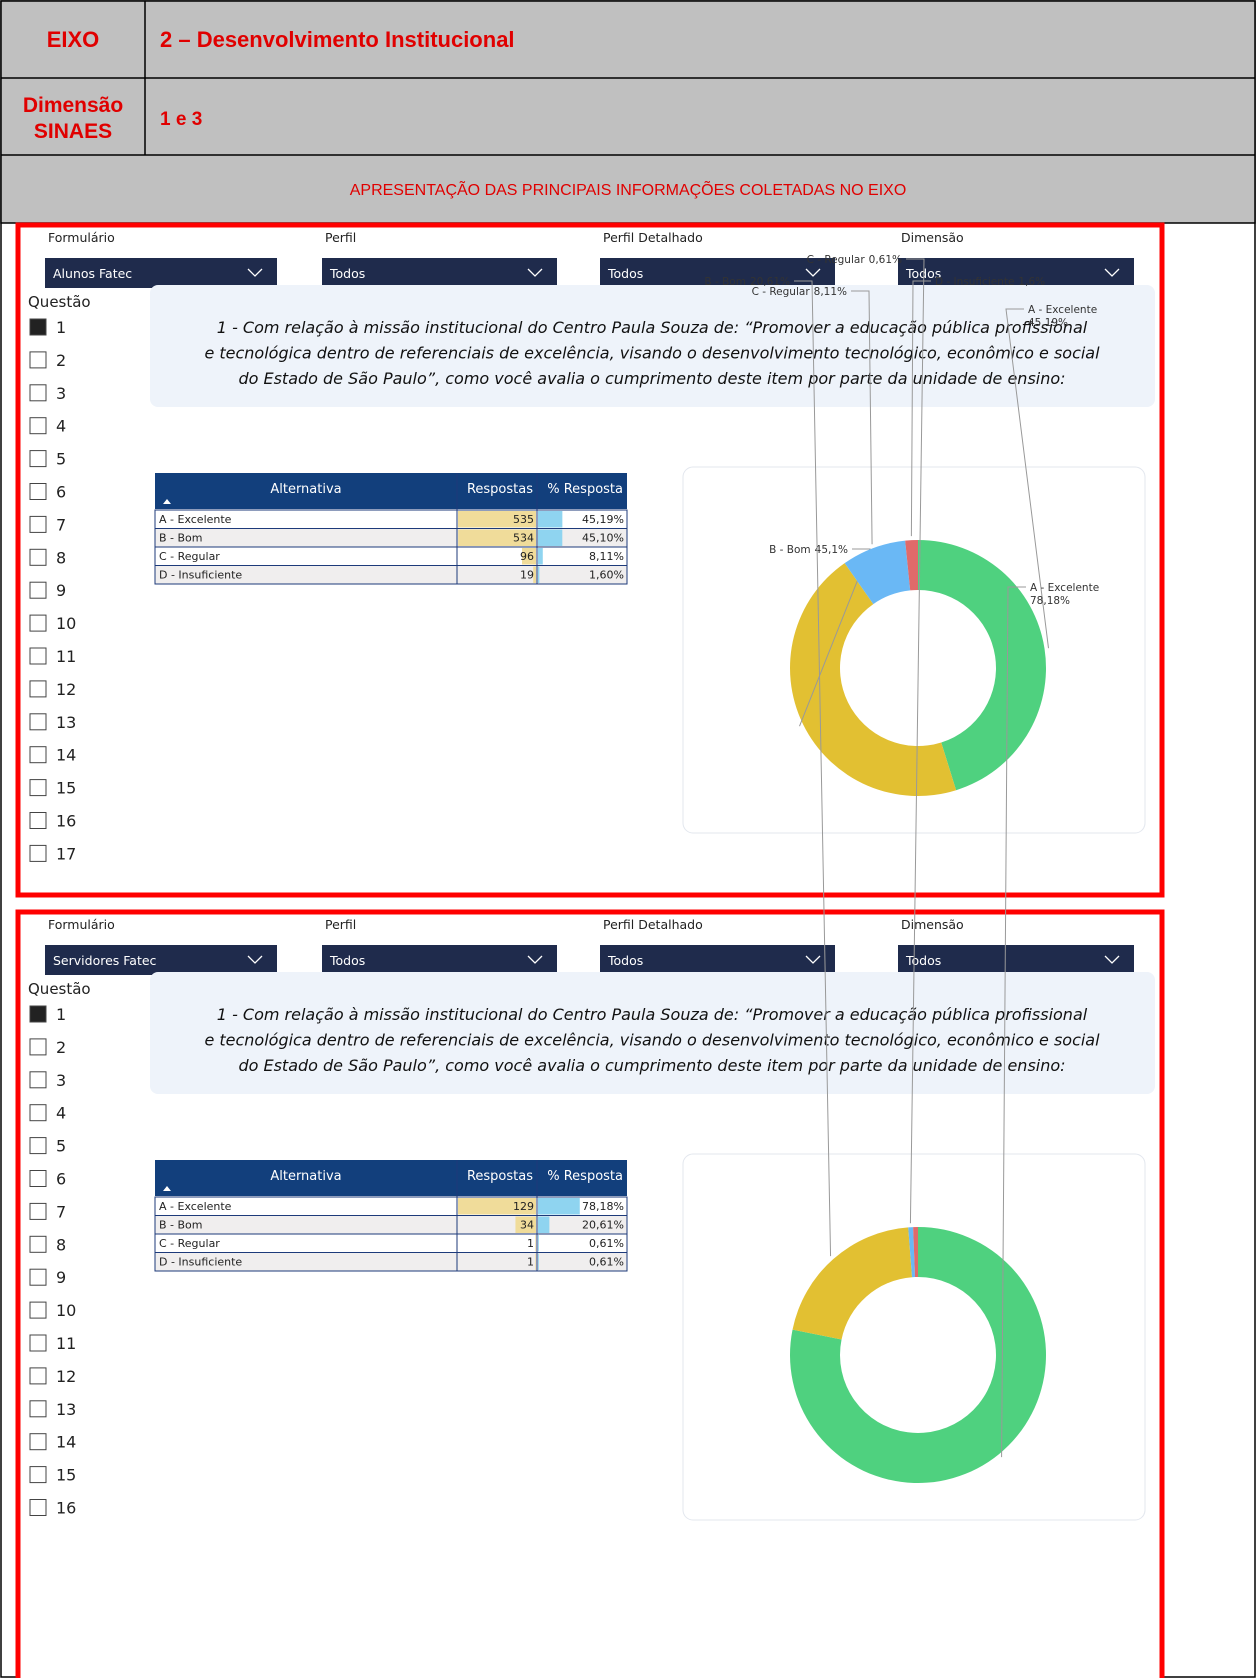 Image resolution: width=1256 pixels, height=1678 pixels. I want to click on filter-label: Dimensão, so click(932, 237).